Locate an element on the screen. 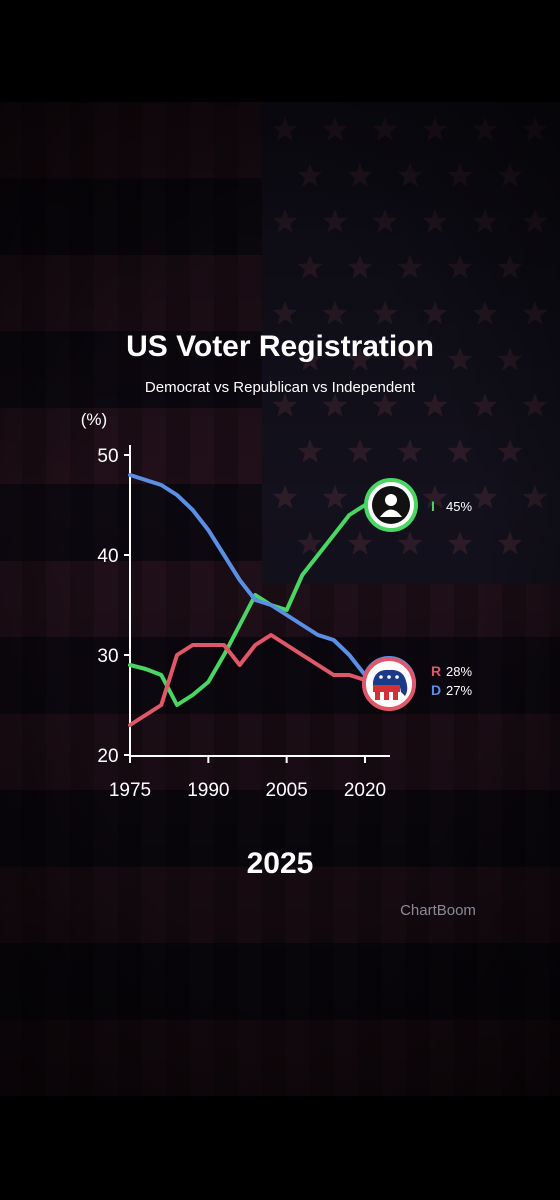  x-tick-label: 1975 is located at coordinates (130, 790).